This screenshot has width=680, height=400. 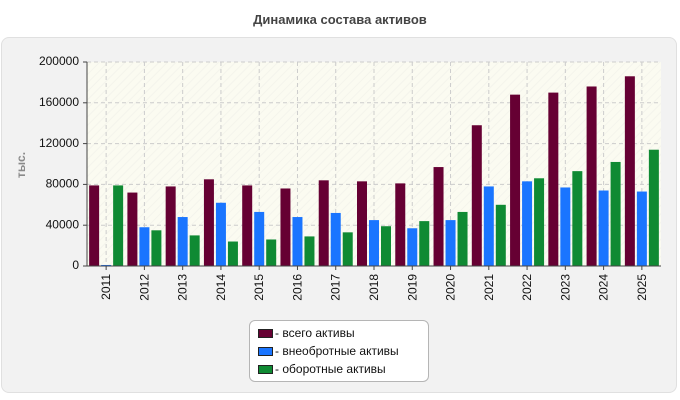 I want to click on legend-label-current: оборотные активы, so click(x=334, y=369).